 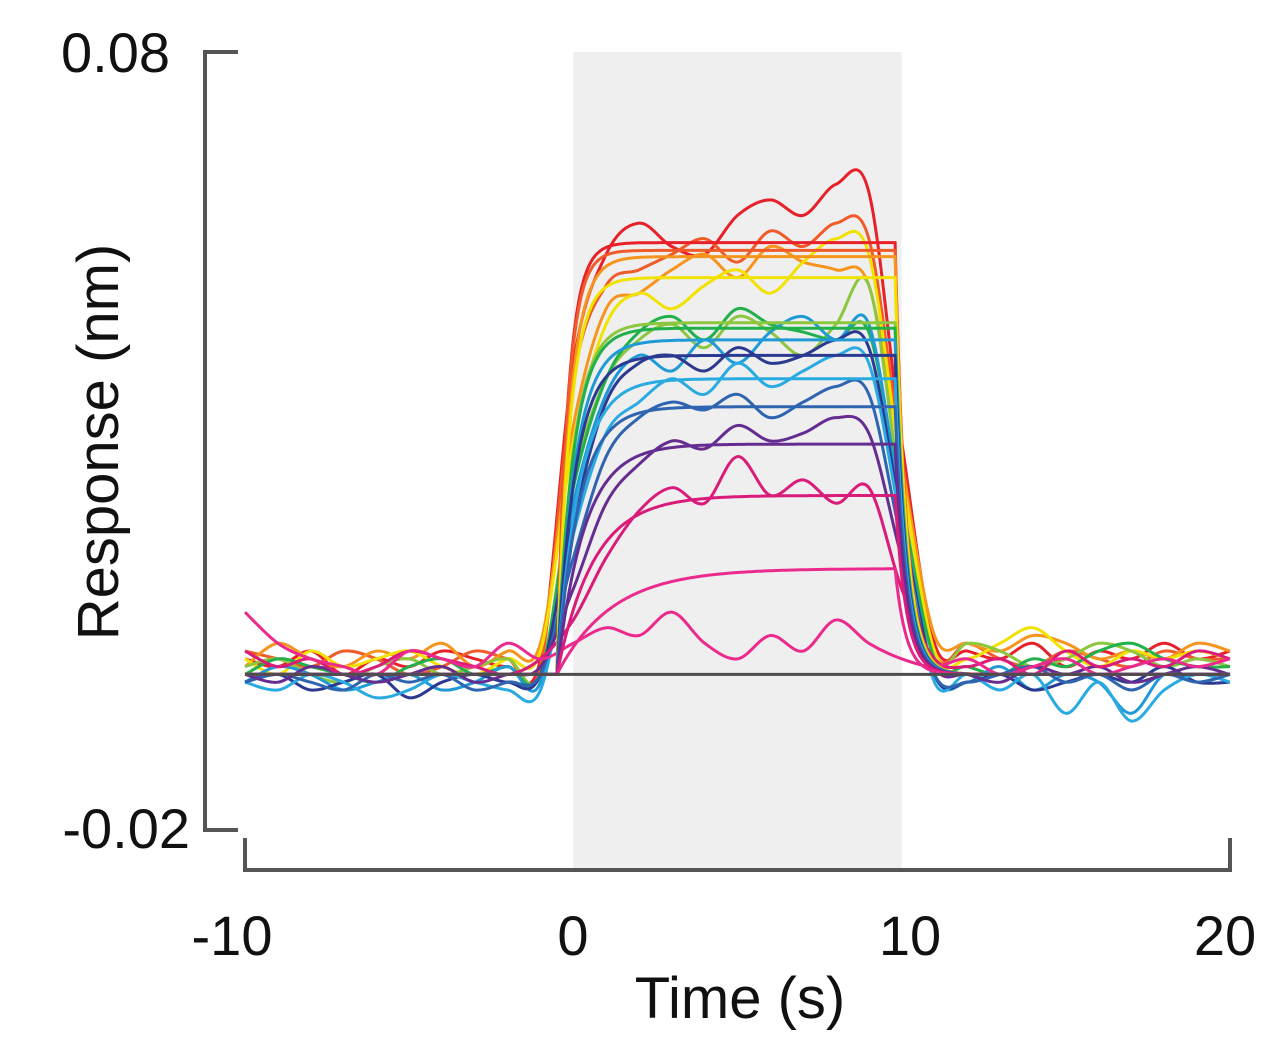 I want to click on y-axis-line, so click(x=220, y=441).